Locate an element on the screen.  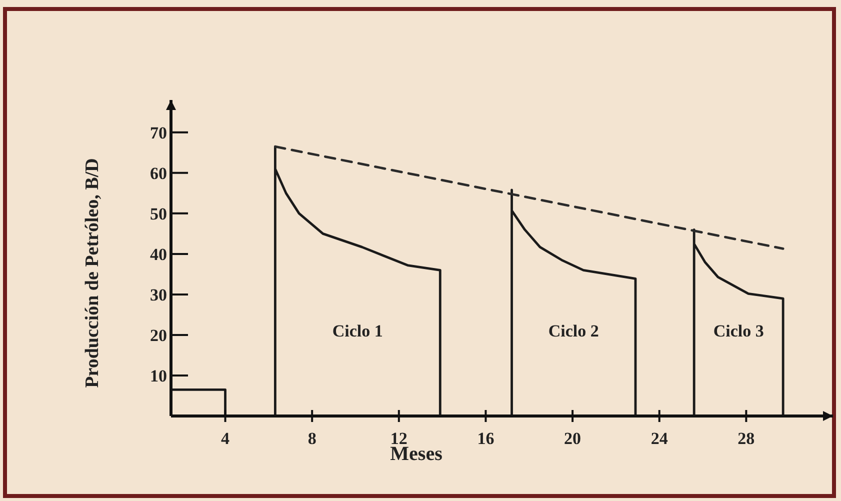
y-tick-label: 10 is located at coordinates (158, 376).